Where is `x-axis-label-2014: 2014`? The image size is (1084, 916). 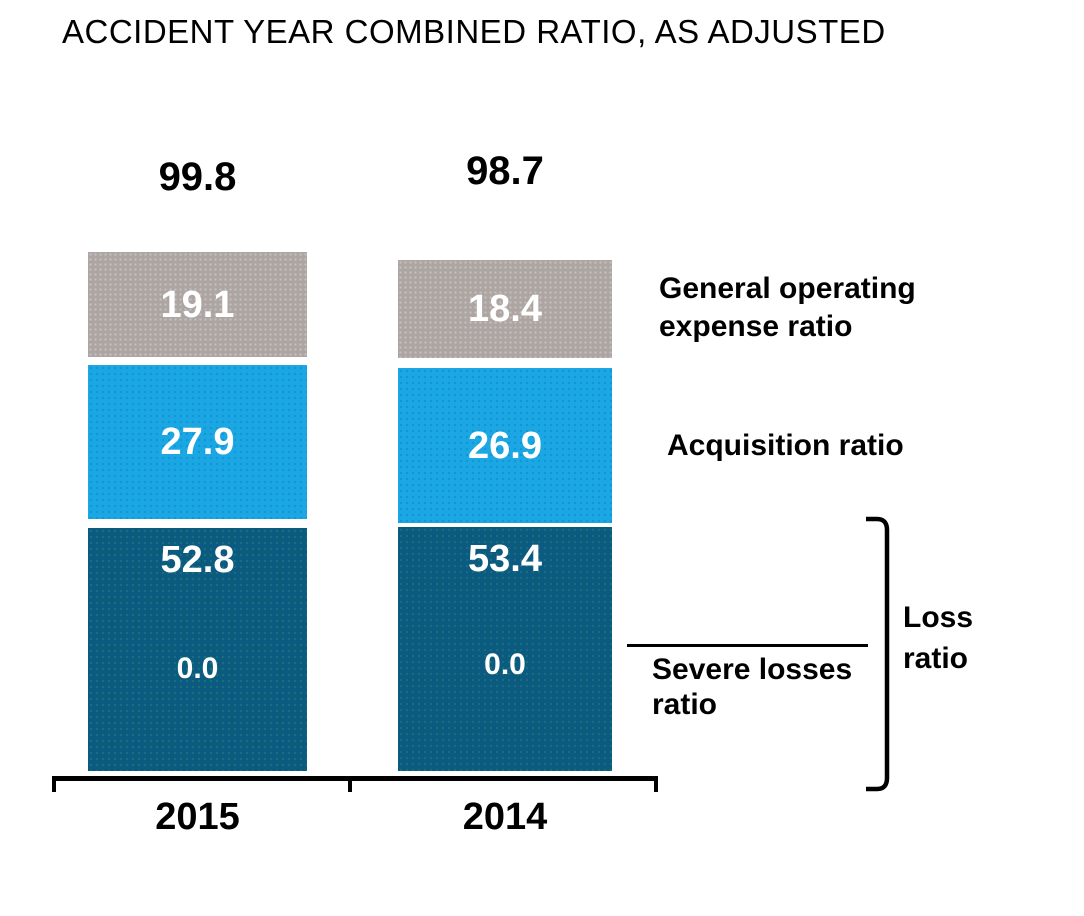
x-axis-label-2014: 2014 is located at coordinates (505, 817).